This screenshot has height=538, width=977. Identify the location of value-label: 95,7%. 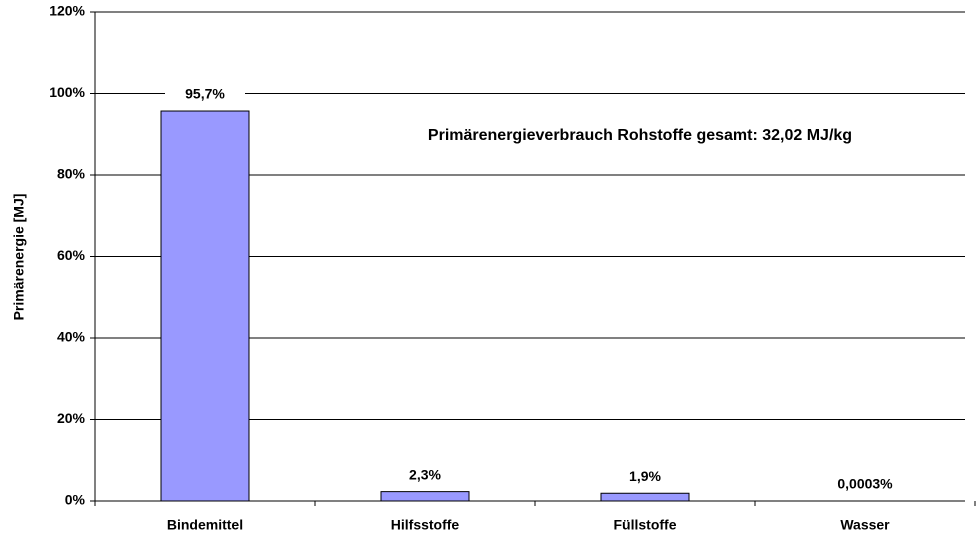
(205, 94).